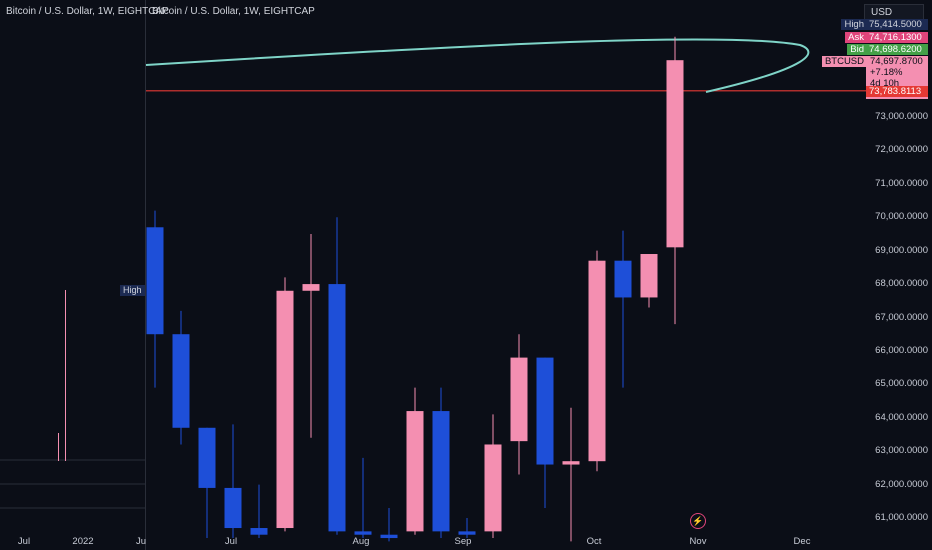  Describe the element at coordinates (901, 384) in the screenshot. I see `price-tick: 65,000.0000` at that location.